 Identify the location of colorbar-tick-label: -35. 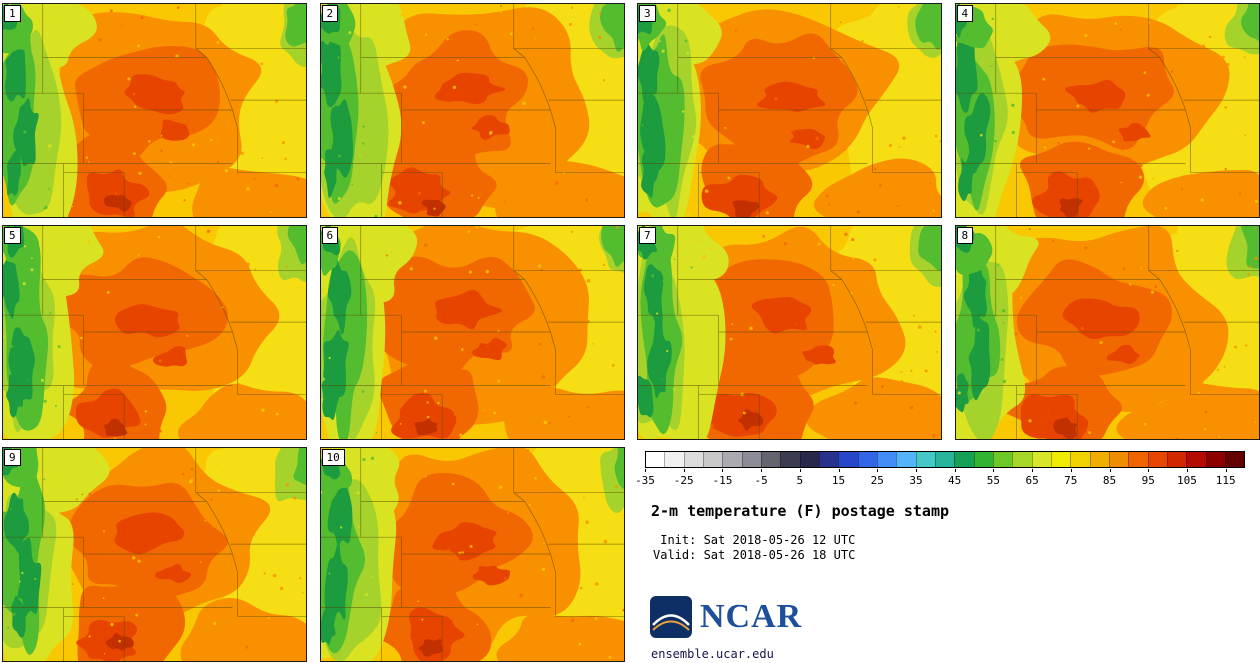
(645, 480).